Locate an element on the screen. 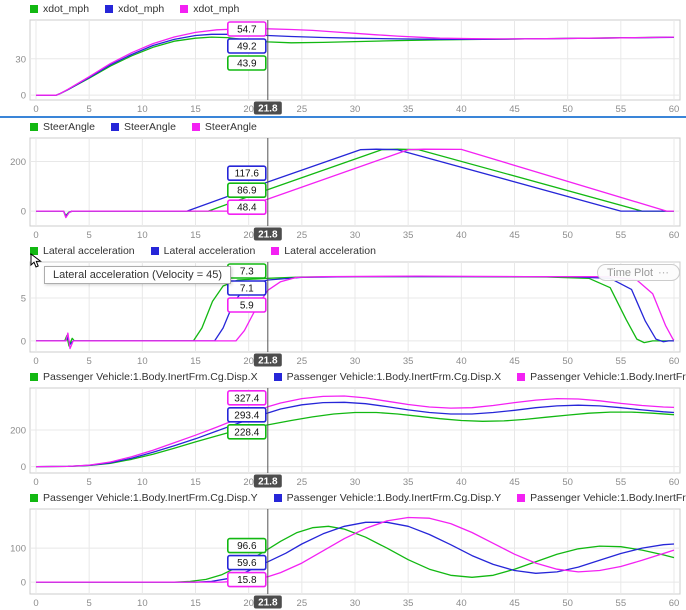  y-tick-label: 200 is located at coordinates (18, 162).